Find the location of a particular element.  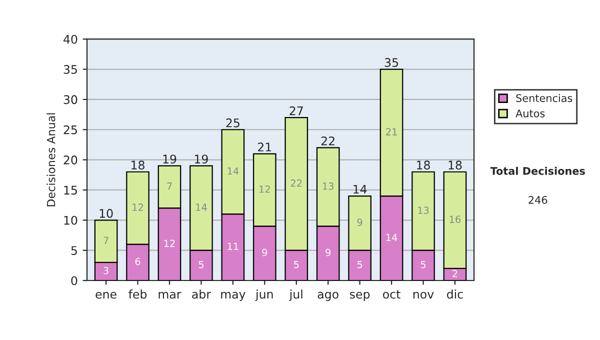

y-tick-label: 5 is located at coordinates (74, 250).